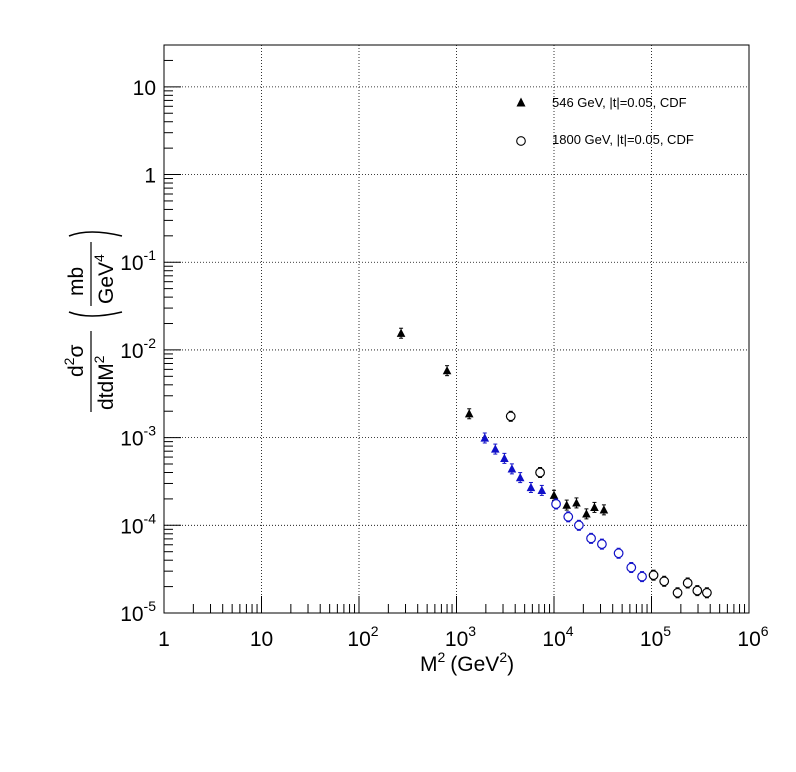 Image resolution: width=796 pixels, height=772 pixels. I want to click on x-tick-label: 10³, so click(460, 637).